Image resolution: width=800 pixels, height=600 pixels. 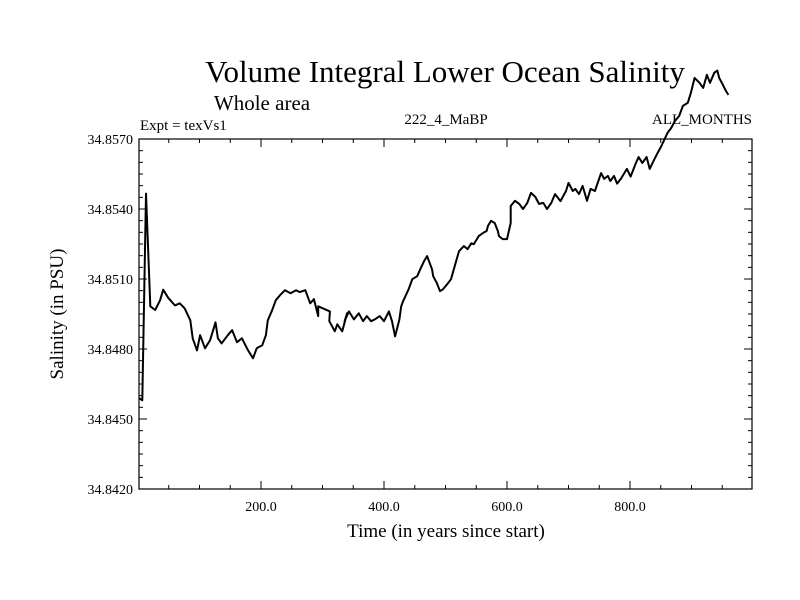 What do you see at coordinates (630, 507) in the screenshot?
I see `x-tick-label: 800.0` at bounding box center [630, 507].